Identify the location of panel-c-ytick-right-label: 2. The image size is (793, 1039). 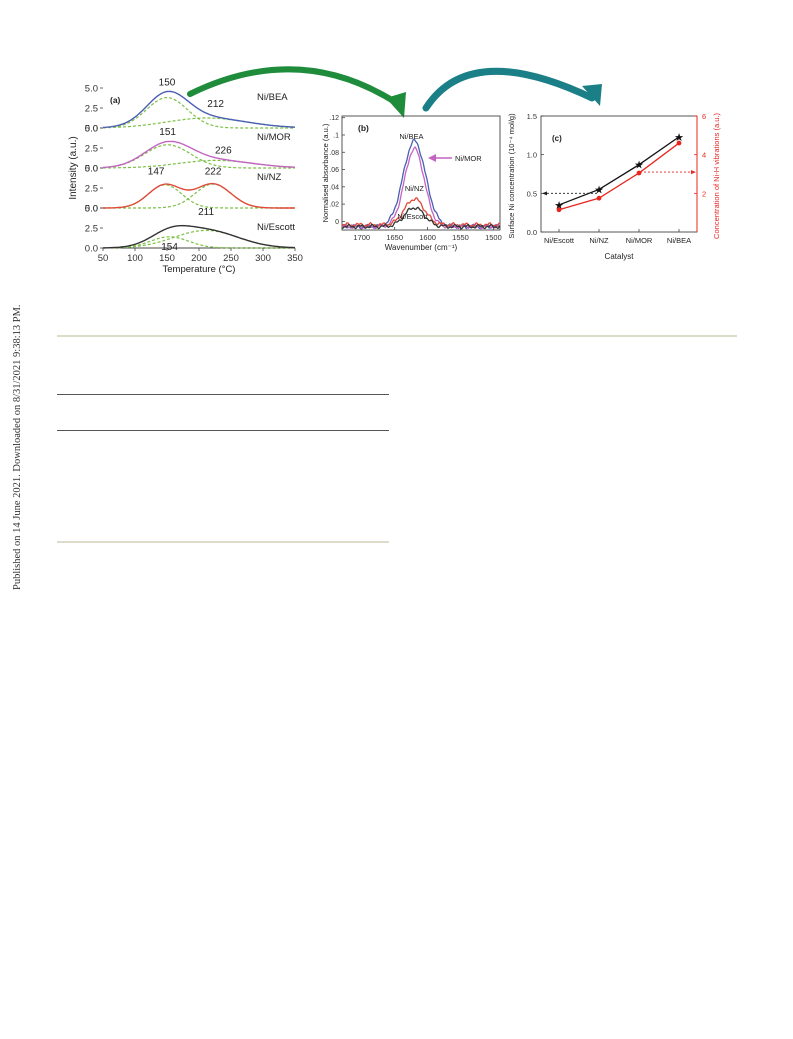
(704, 193).